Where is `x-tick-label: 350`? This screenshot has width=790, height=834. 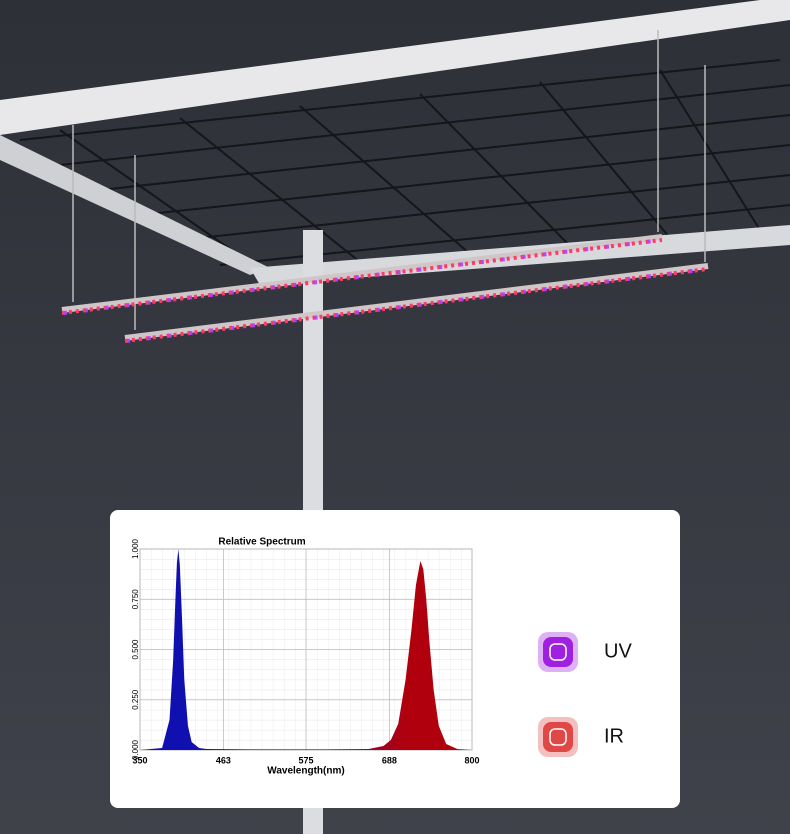 x-tick-label: 350 is located at coordinates (139, 760).